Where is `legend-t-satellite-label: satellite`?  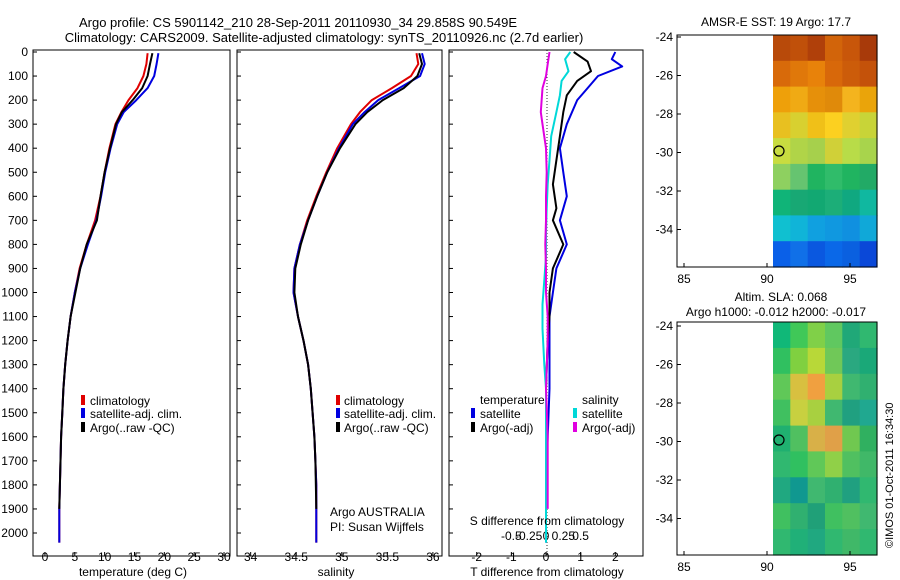
legend-t-satellite-label: satellite is located at coordinates (500, 414).